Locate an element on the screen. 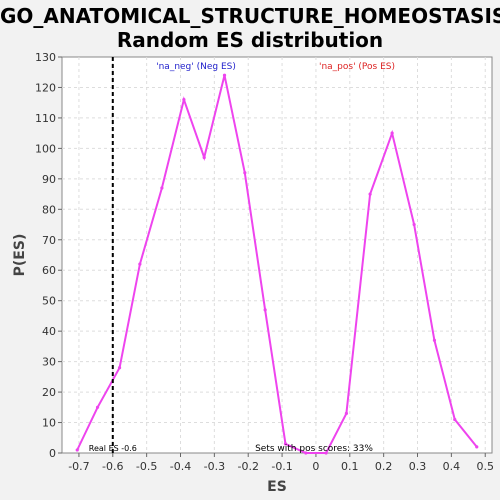 Image resolution: width=500 pixels, height=500 pixels. x-tick-label: 0.5 is located at coordinates (485, 466).